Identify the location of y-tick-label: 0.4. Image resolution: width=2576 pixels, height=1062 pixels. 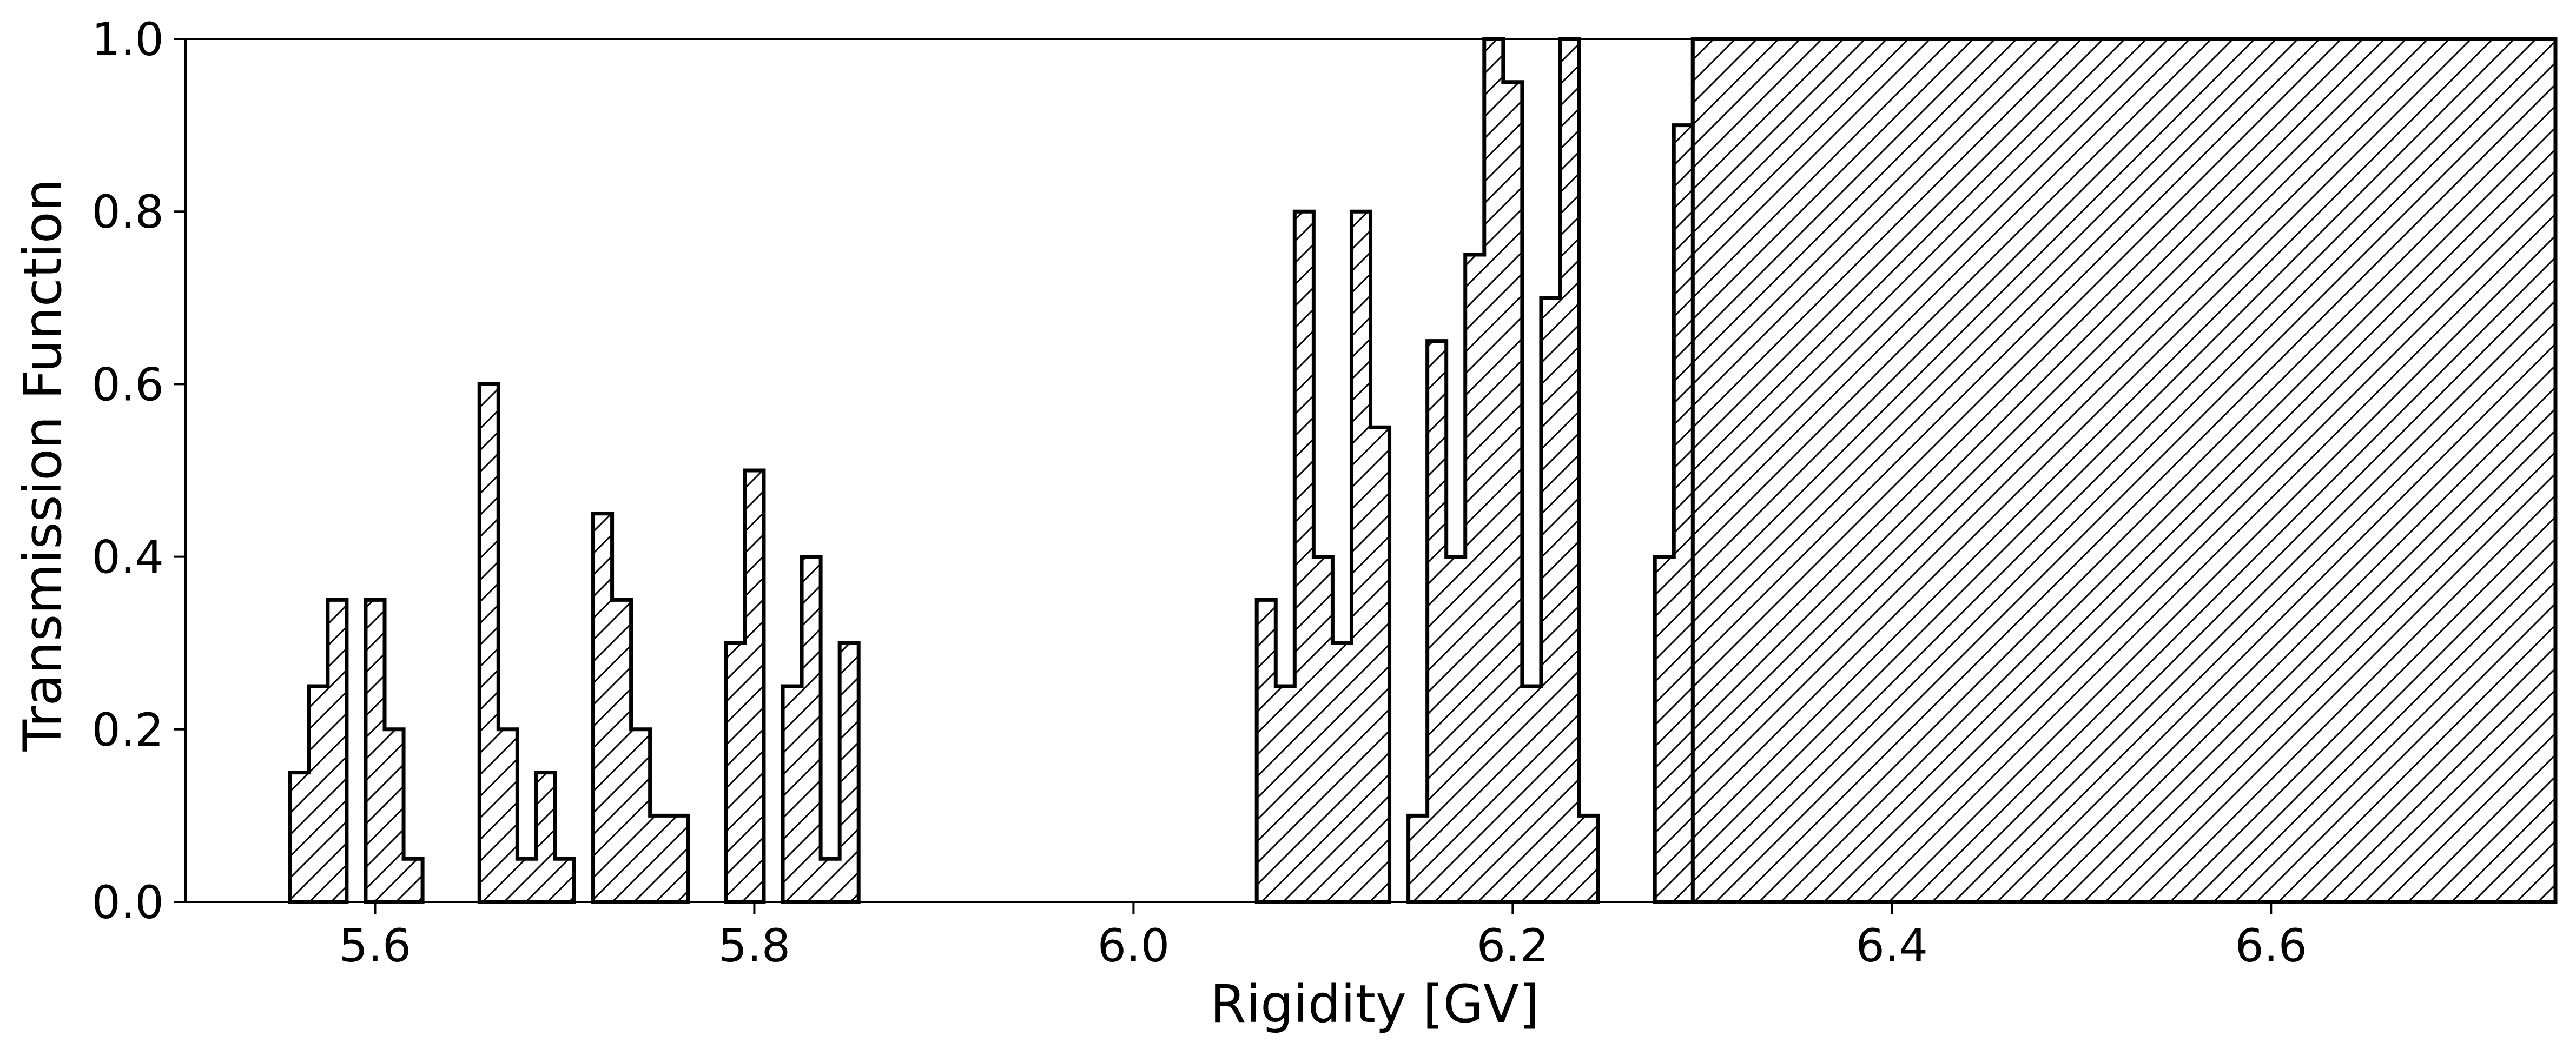
(127, 557).